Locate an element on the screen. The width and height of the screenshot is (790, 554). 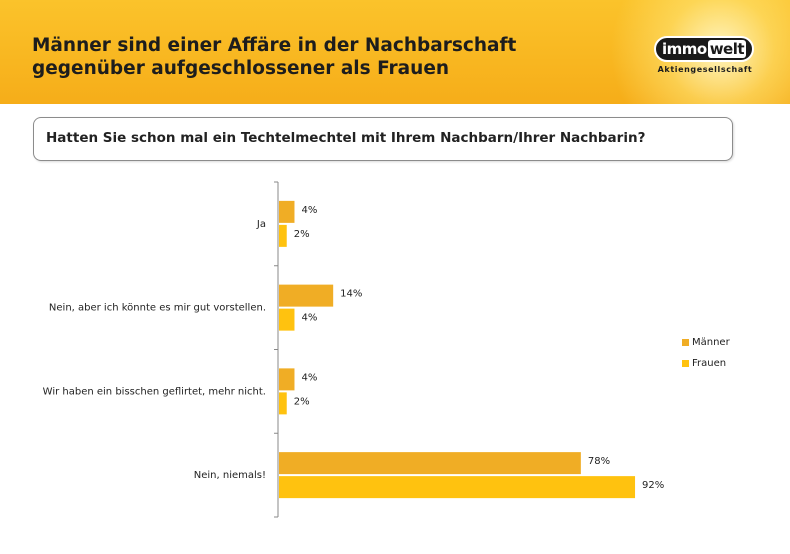
legend-label: Frauen is located at coordinates (709, 363).